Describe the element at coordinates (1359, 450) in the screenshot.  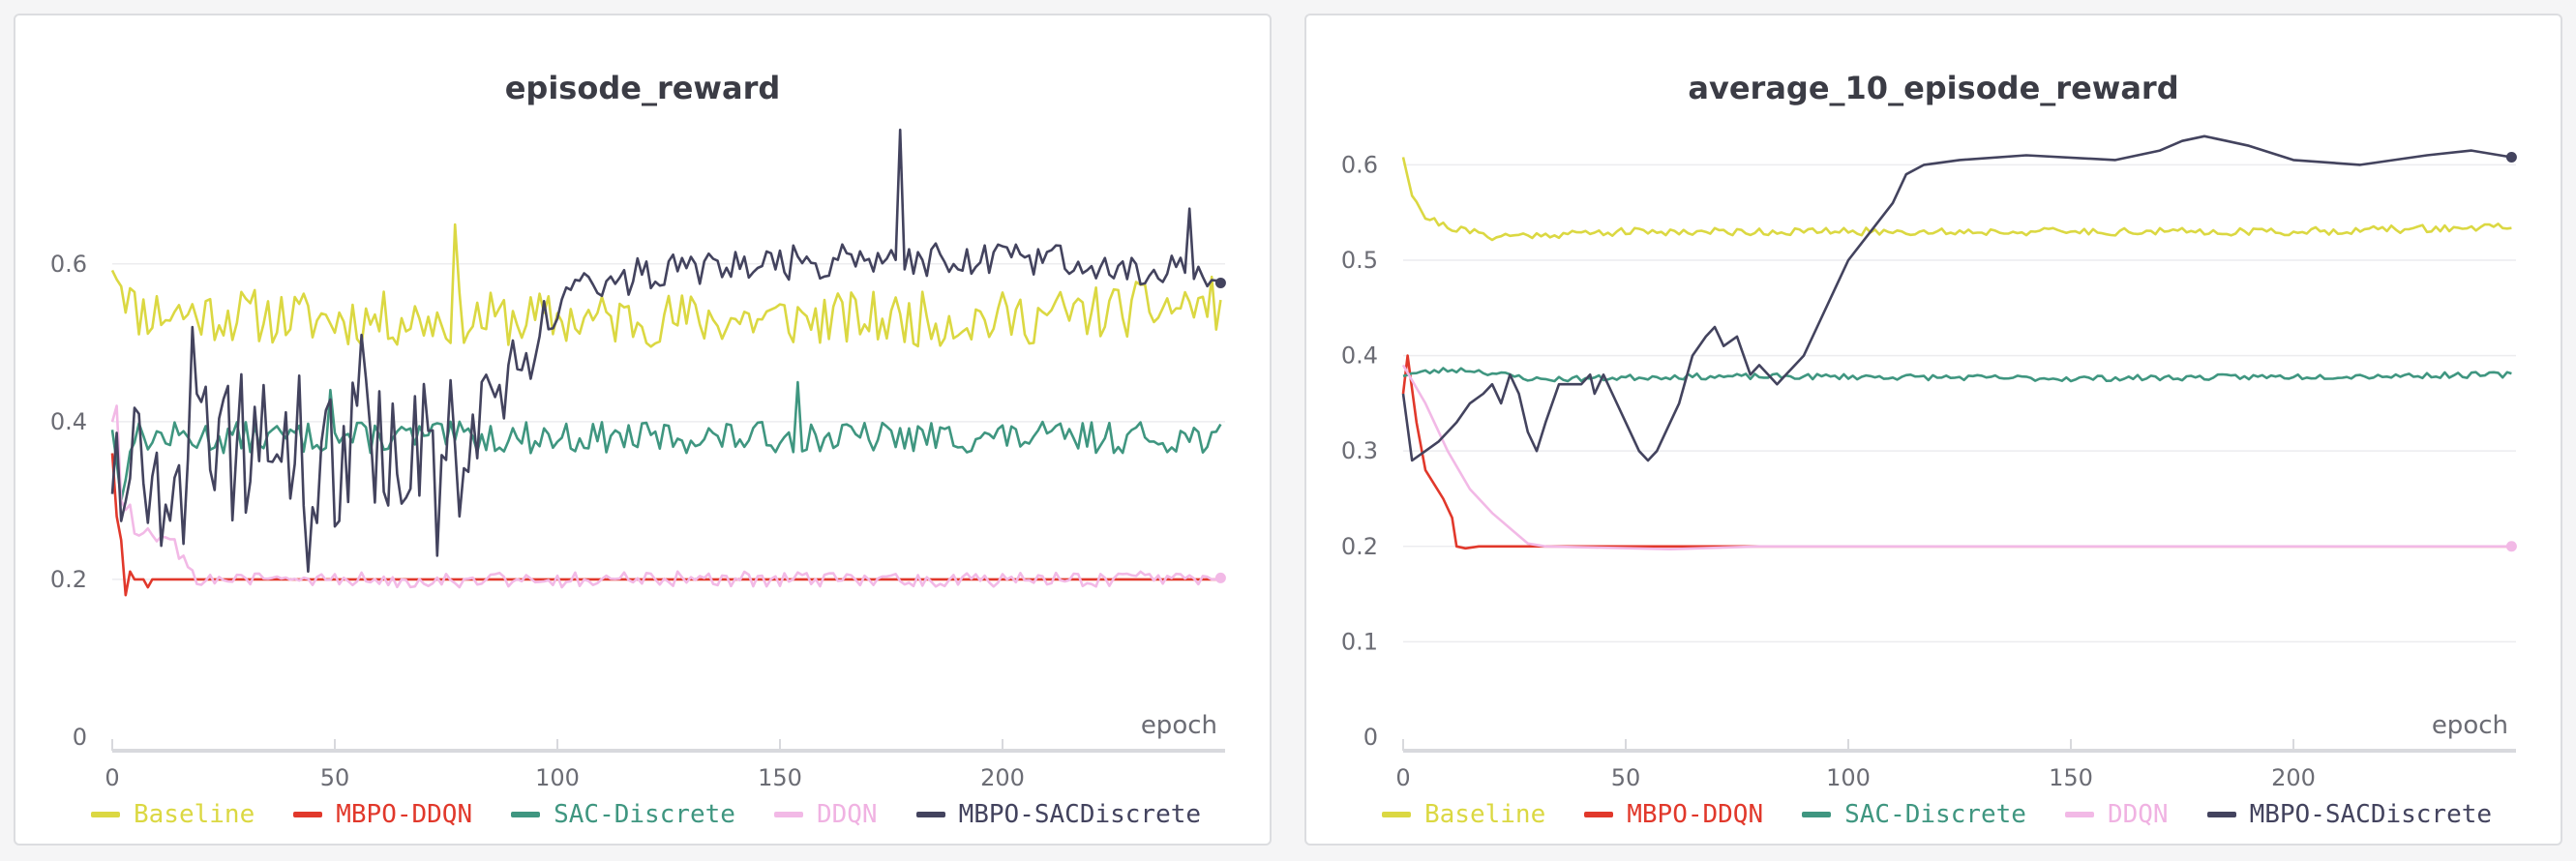
I see `y-tick-label: 0.3` at that location.